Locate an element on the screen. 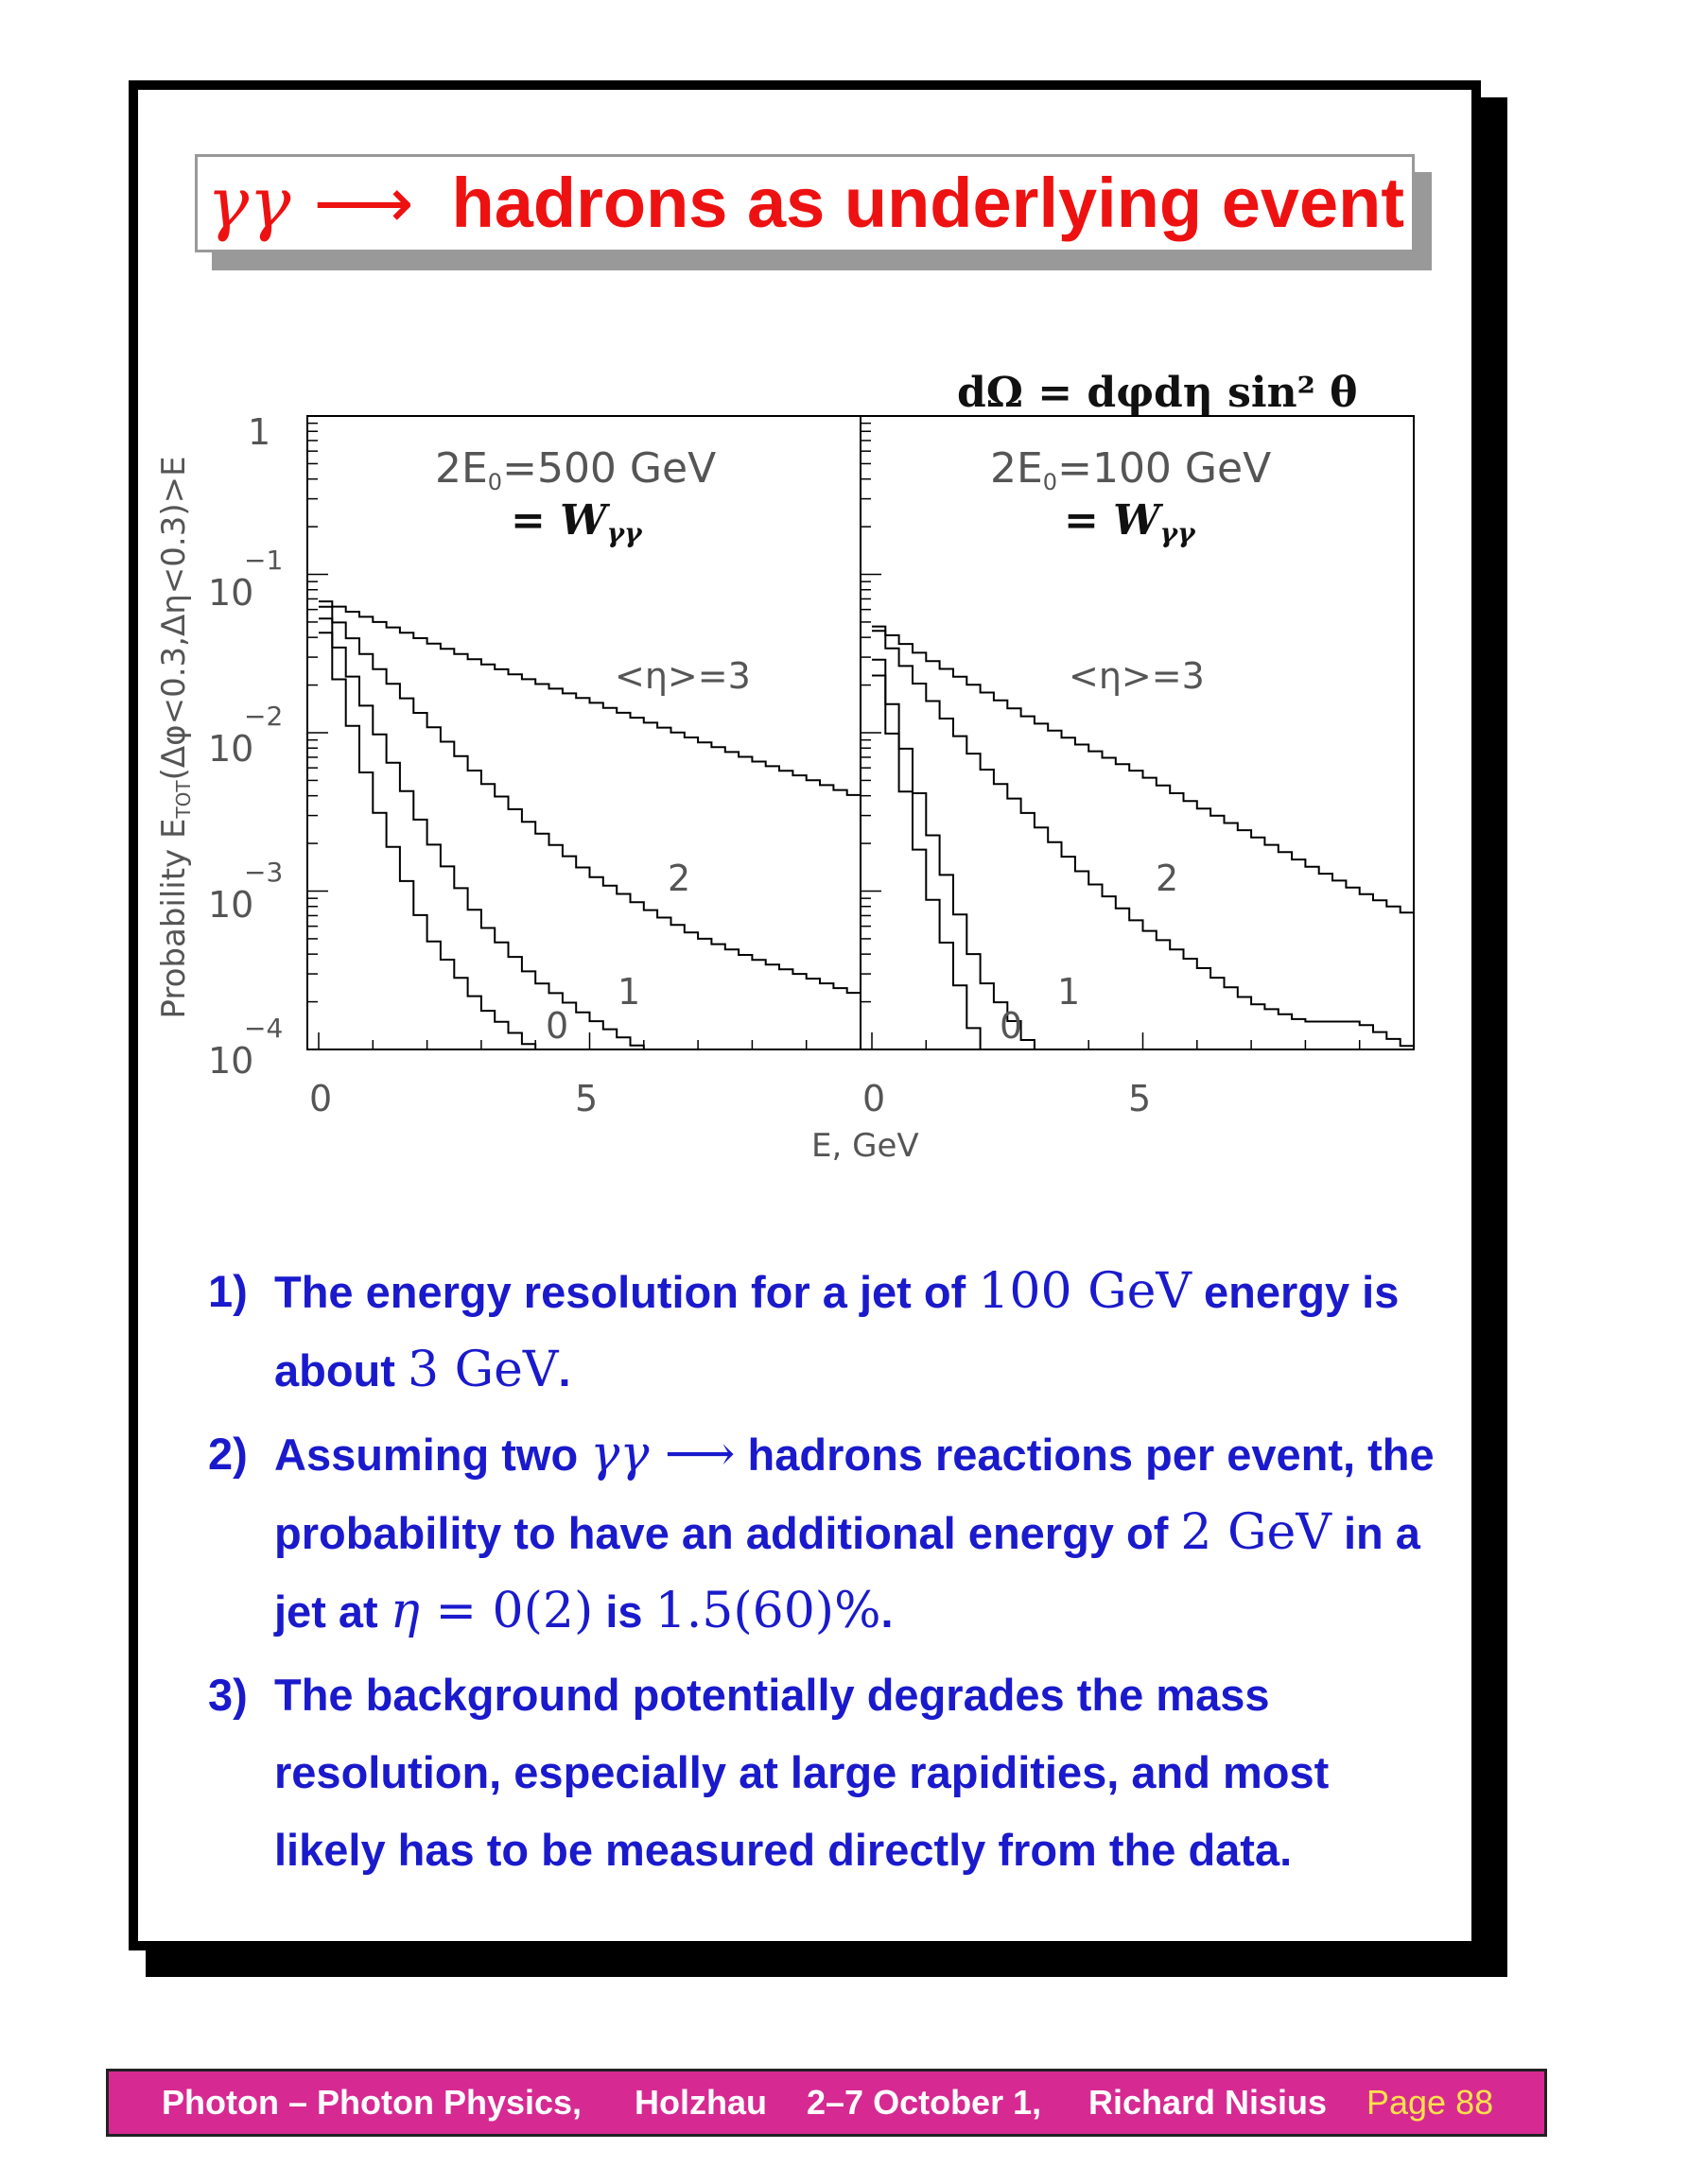 Image resolution: width=1688 pixels, height=2184 pixels. label-eta-3-right: <η>=3 is located at coordinates (1137, 676).